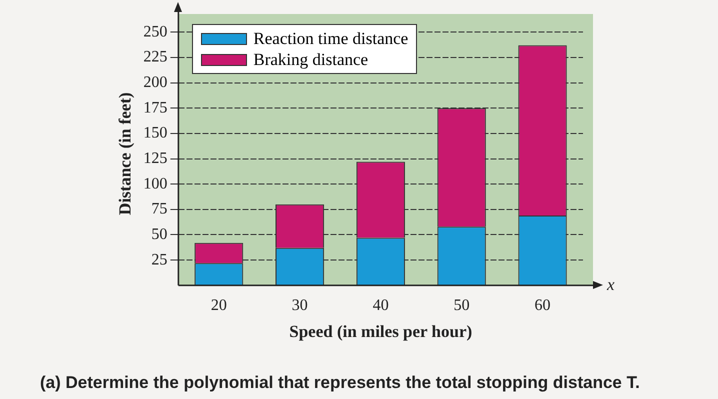 The height and width of the screenshot is (399, 718). What do you see at coordinates (125, 154) in the screenshot?
I see `y-axis-title: Distance (in feet)` at bounding box center [125, 154].